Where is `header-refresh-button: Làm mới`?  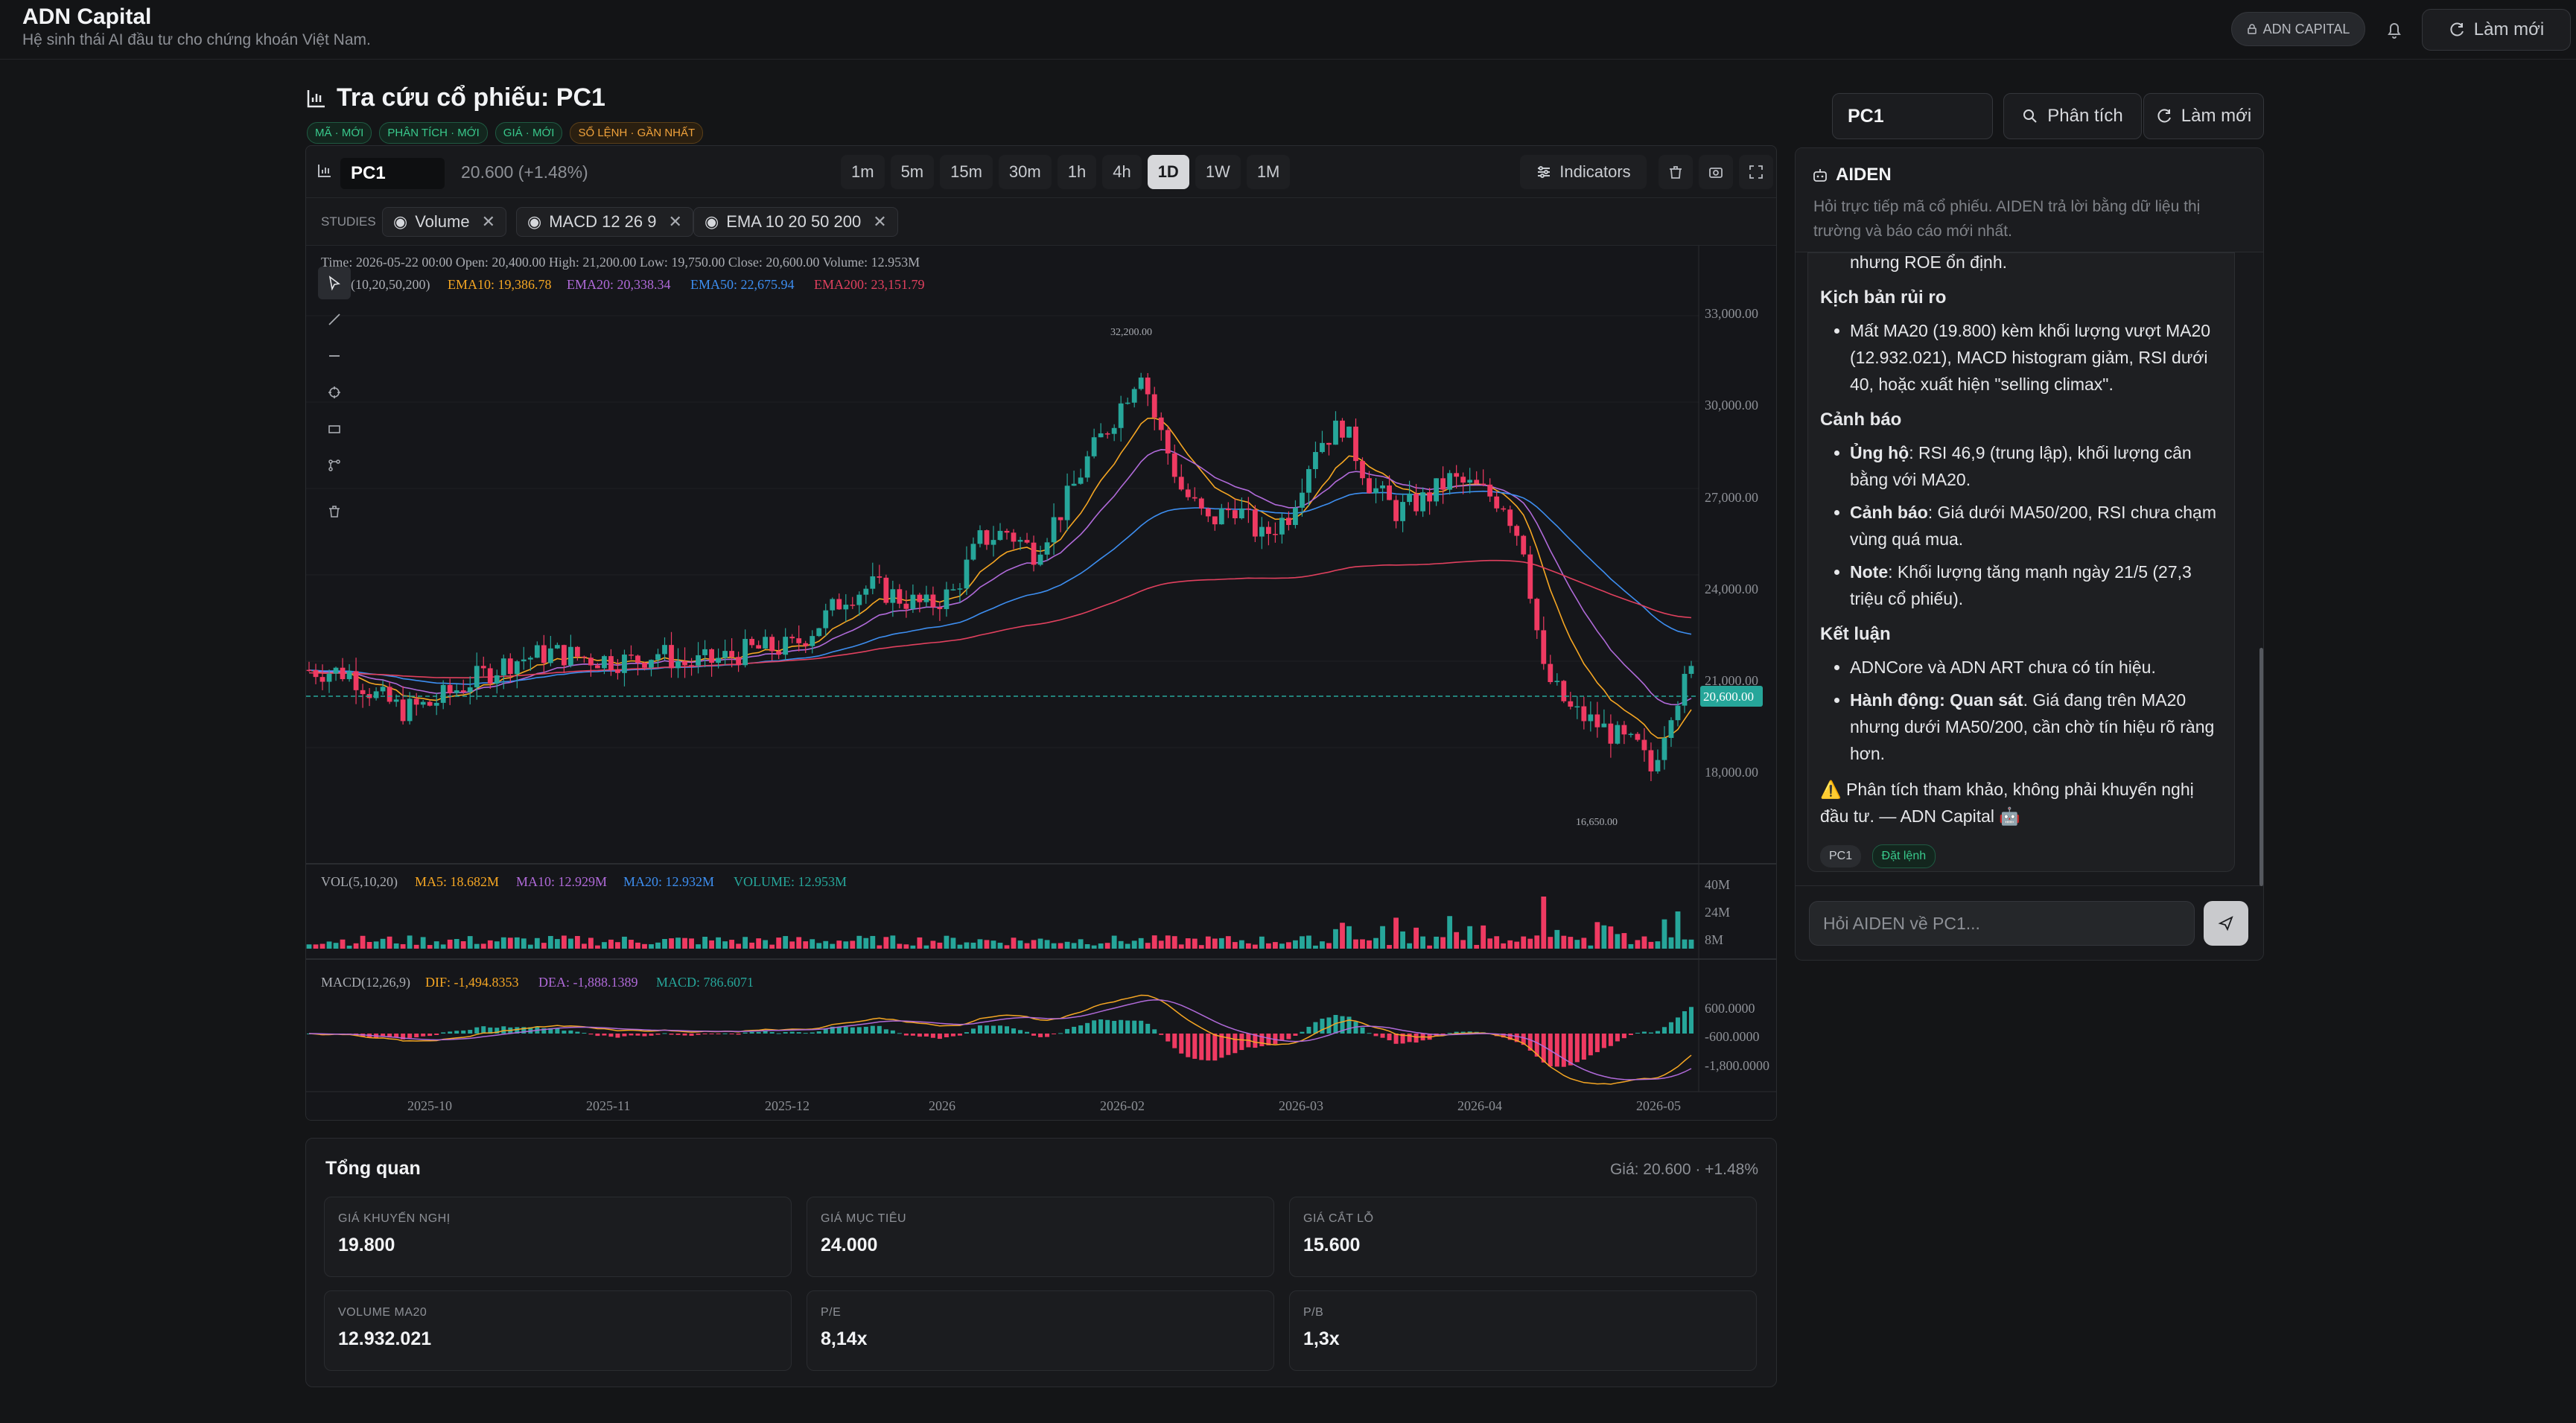 header-refresh-button: Làm mới is located at coordinates (2496, 30).